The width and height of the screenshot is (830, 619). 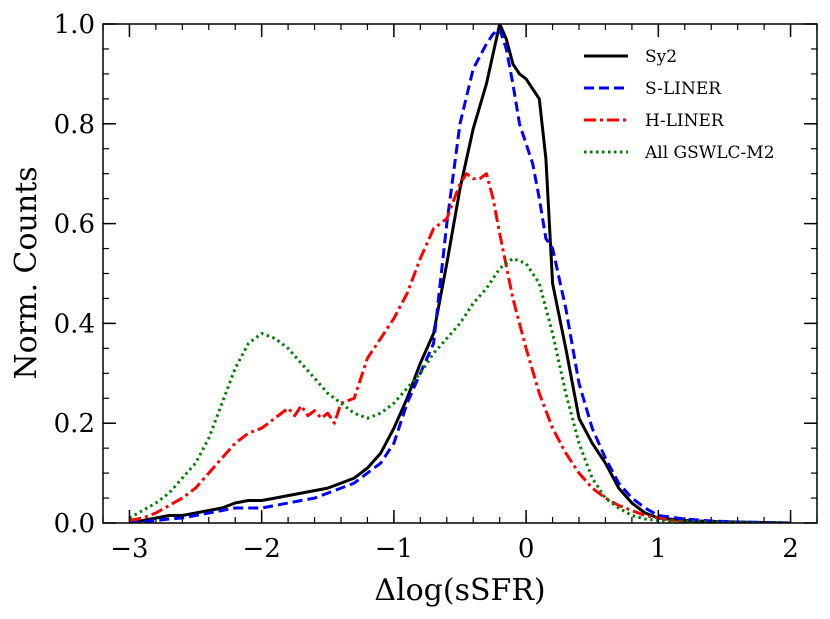 What do you see at coordinates (685, 121) in the screenshot?
I see `legend-label: H-LINER` at bounding box center [685, 121].